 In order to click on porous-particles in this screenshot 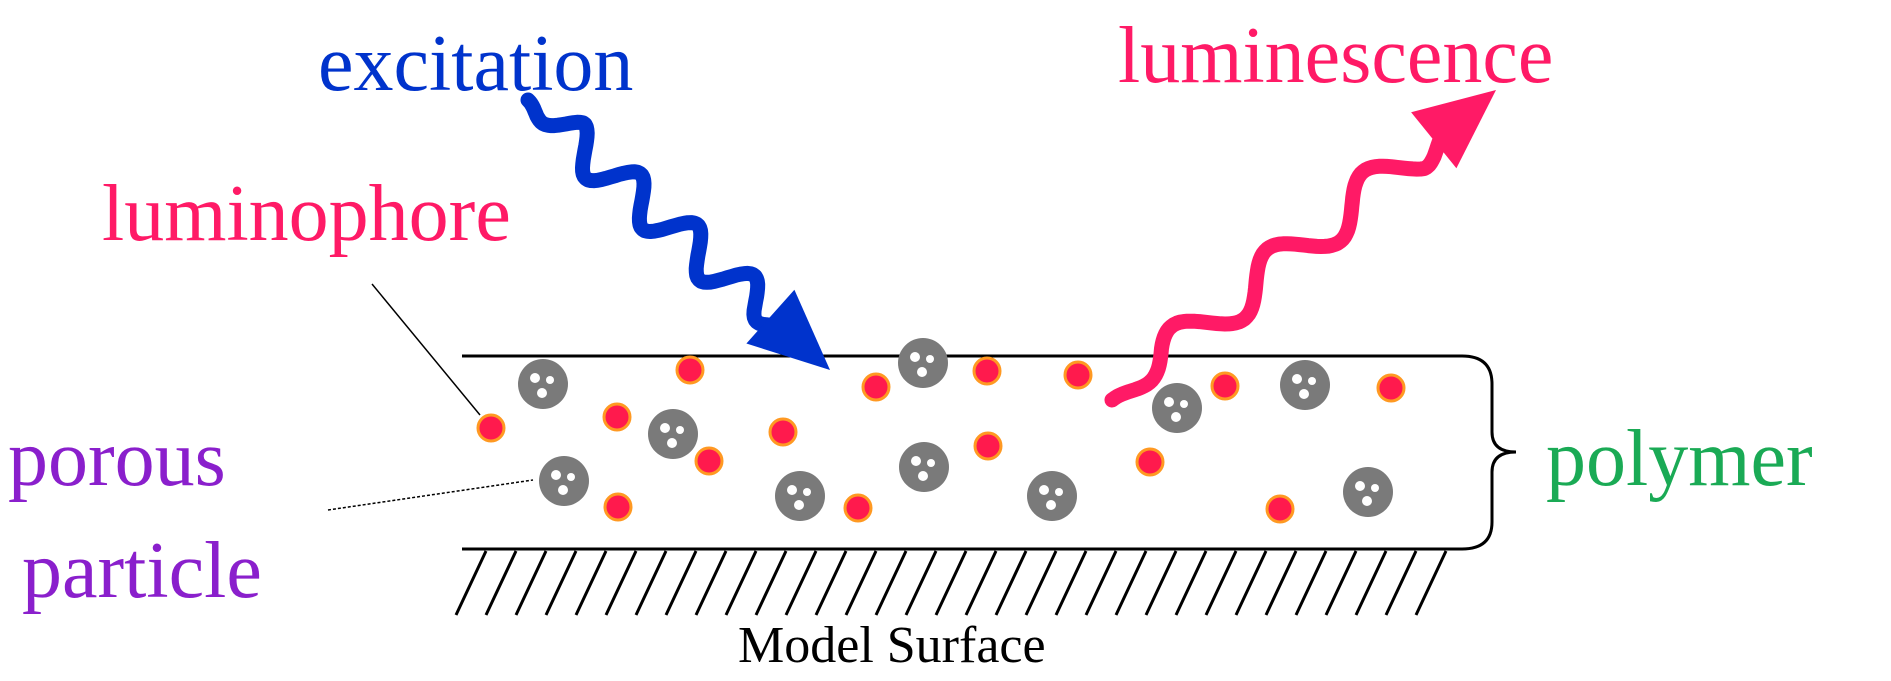, I will do `click(955, 429)`.